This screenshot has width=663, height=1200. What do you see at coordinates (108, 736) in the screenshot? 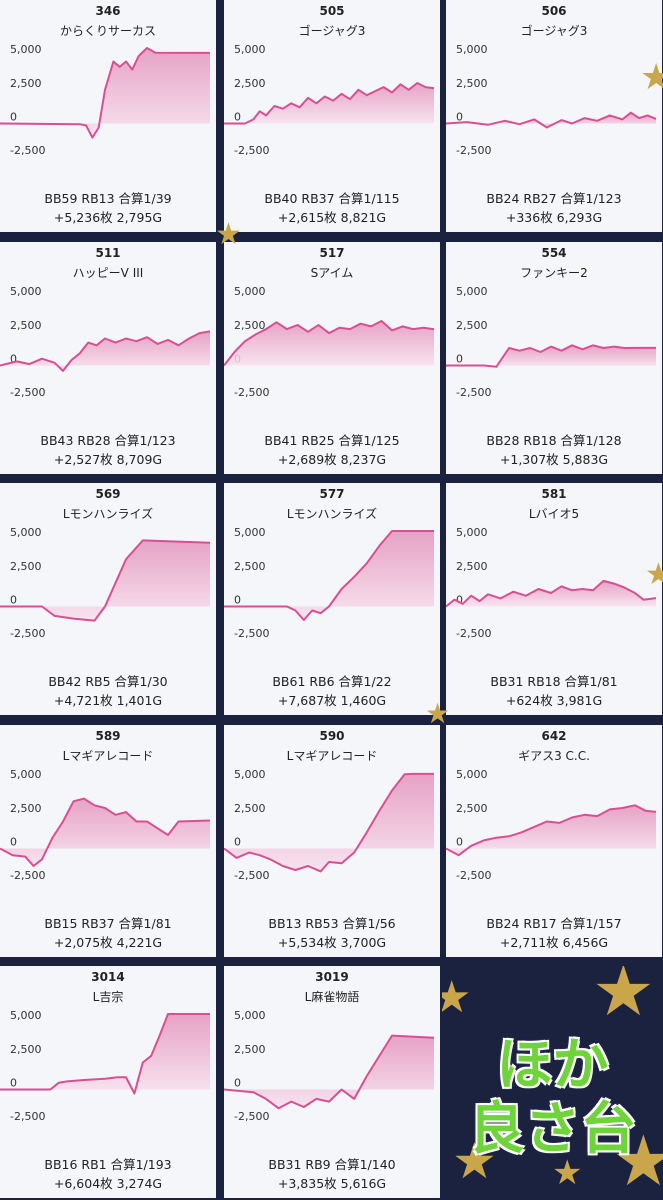
I see `machine-number: 589` at bounding box center [108, 736].